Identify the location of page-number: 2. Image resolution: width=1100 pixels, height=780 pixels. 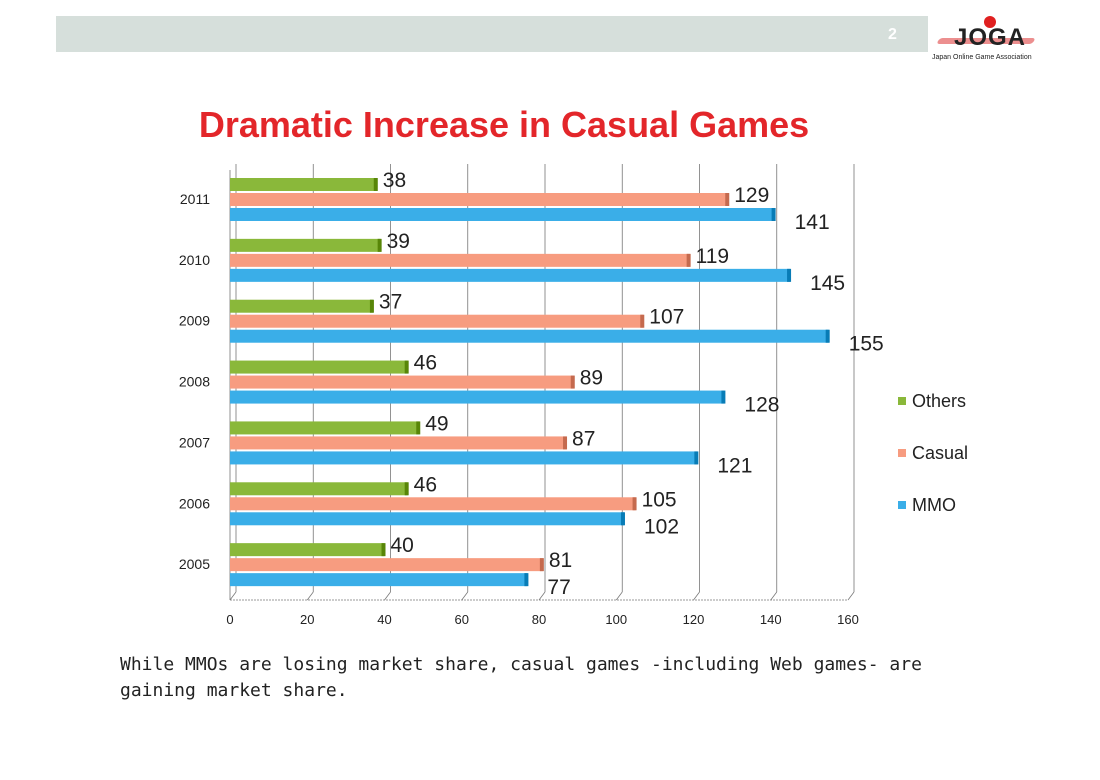
(892, 34).